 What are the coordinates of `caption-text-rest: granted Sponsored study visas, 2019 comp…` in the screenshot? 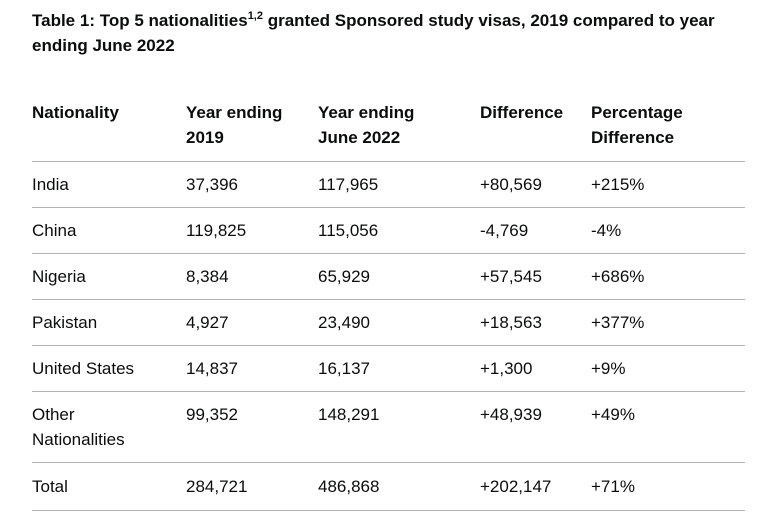 It's located at (373, 33).